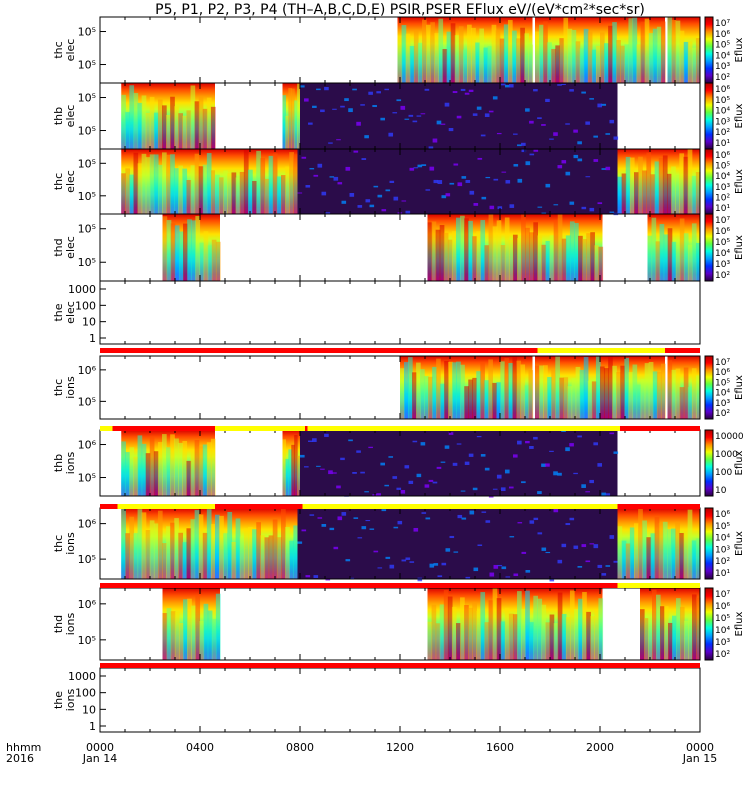 Image resolution: width=750 pixels, height=800 pixels. Describe the element at coordinates (82, 676) in the screenshot. I see `y-tick-label: 1000` at that location.